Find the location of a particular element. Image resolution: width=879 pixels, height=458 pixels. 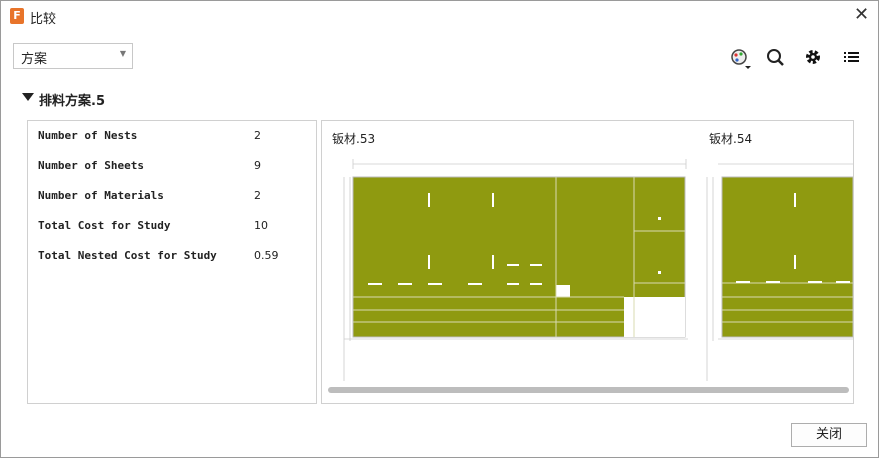

stat-value: 10 is located at coordinates (261, 225).